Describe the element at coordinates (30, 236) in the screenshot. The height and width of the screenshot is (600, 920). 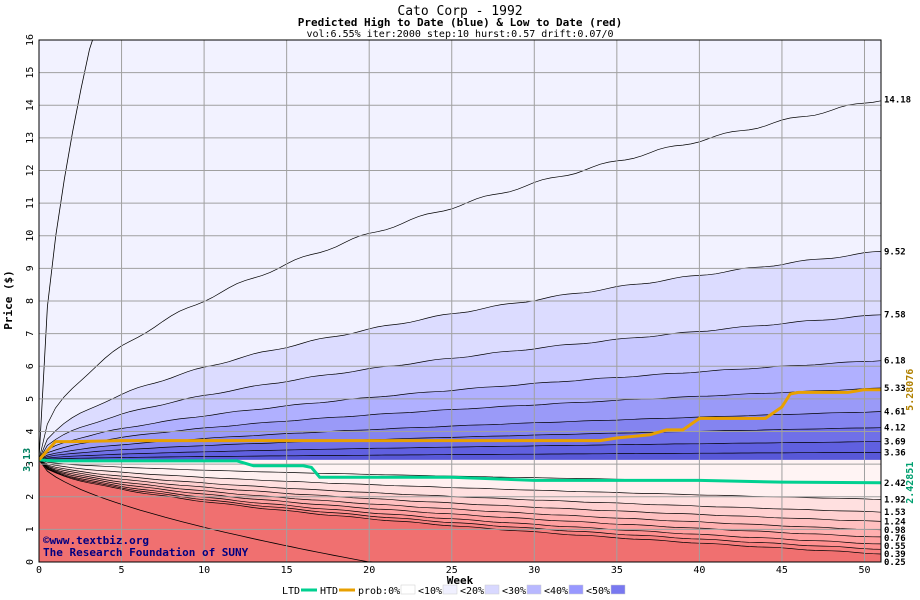
I see `y-tick-label: 10` at that location.